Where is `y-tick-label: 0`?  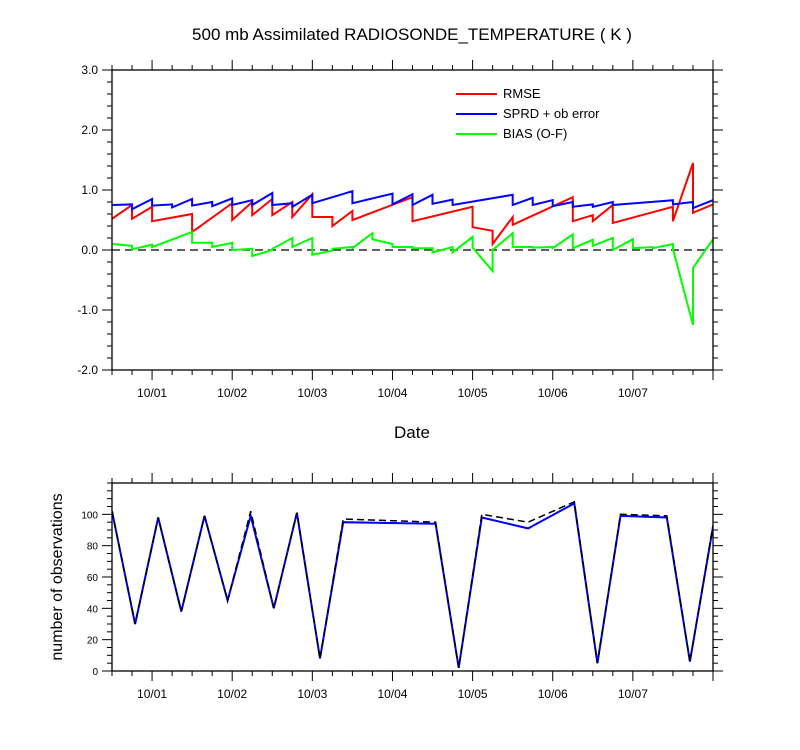
y-tick-label: 0 is located at coordinates (95, 672).